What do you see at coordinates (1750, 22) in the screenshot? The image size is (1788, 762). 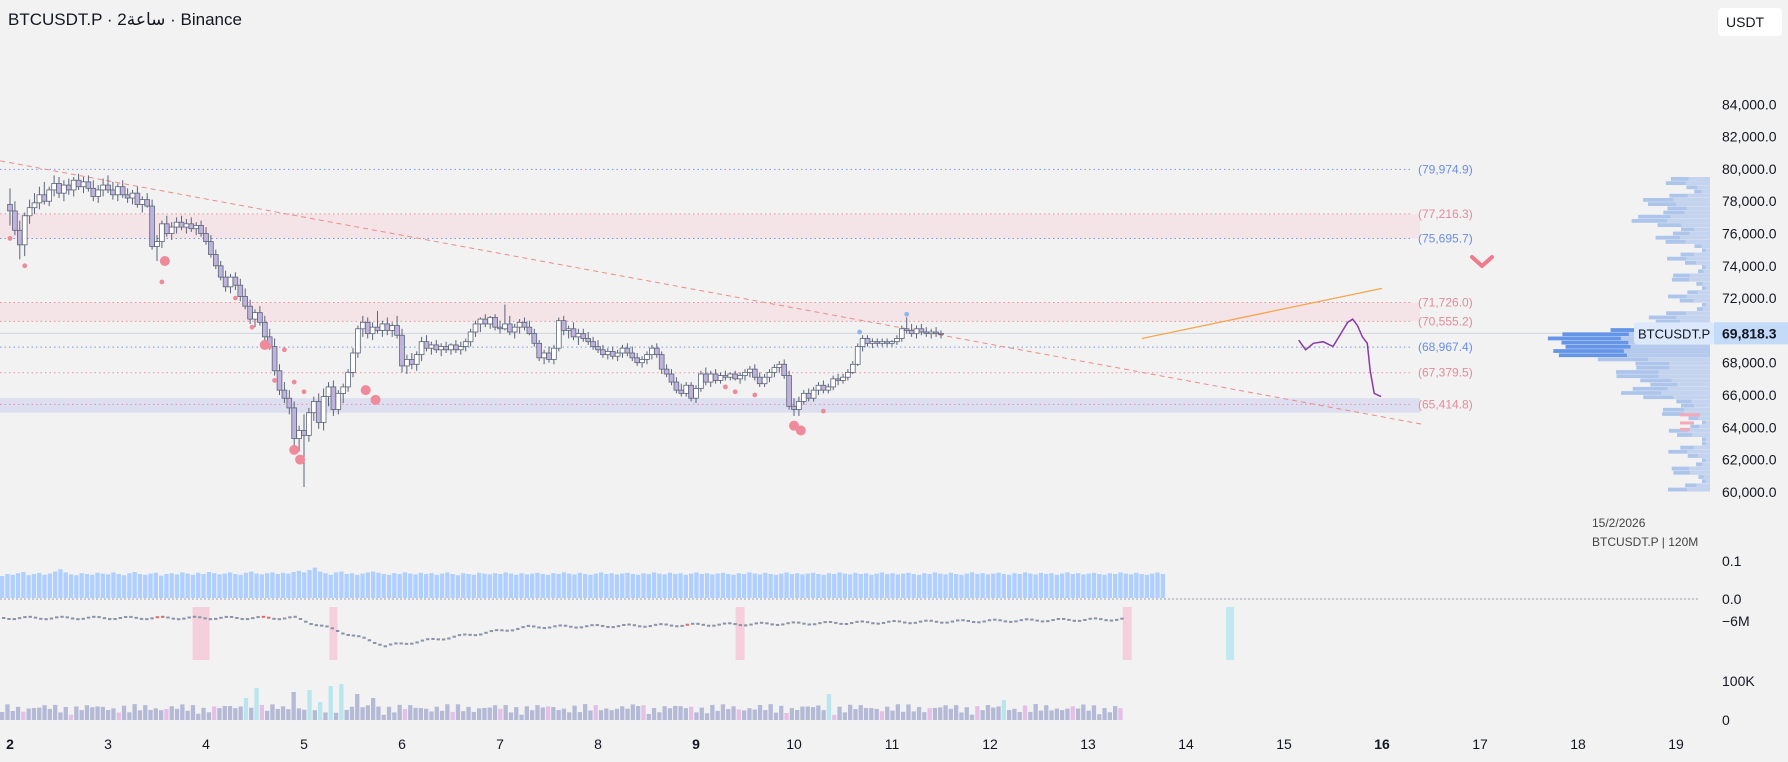 I see `currency-button: USDT` at bounding box center [1750, 22].